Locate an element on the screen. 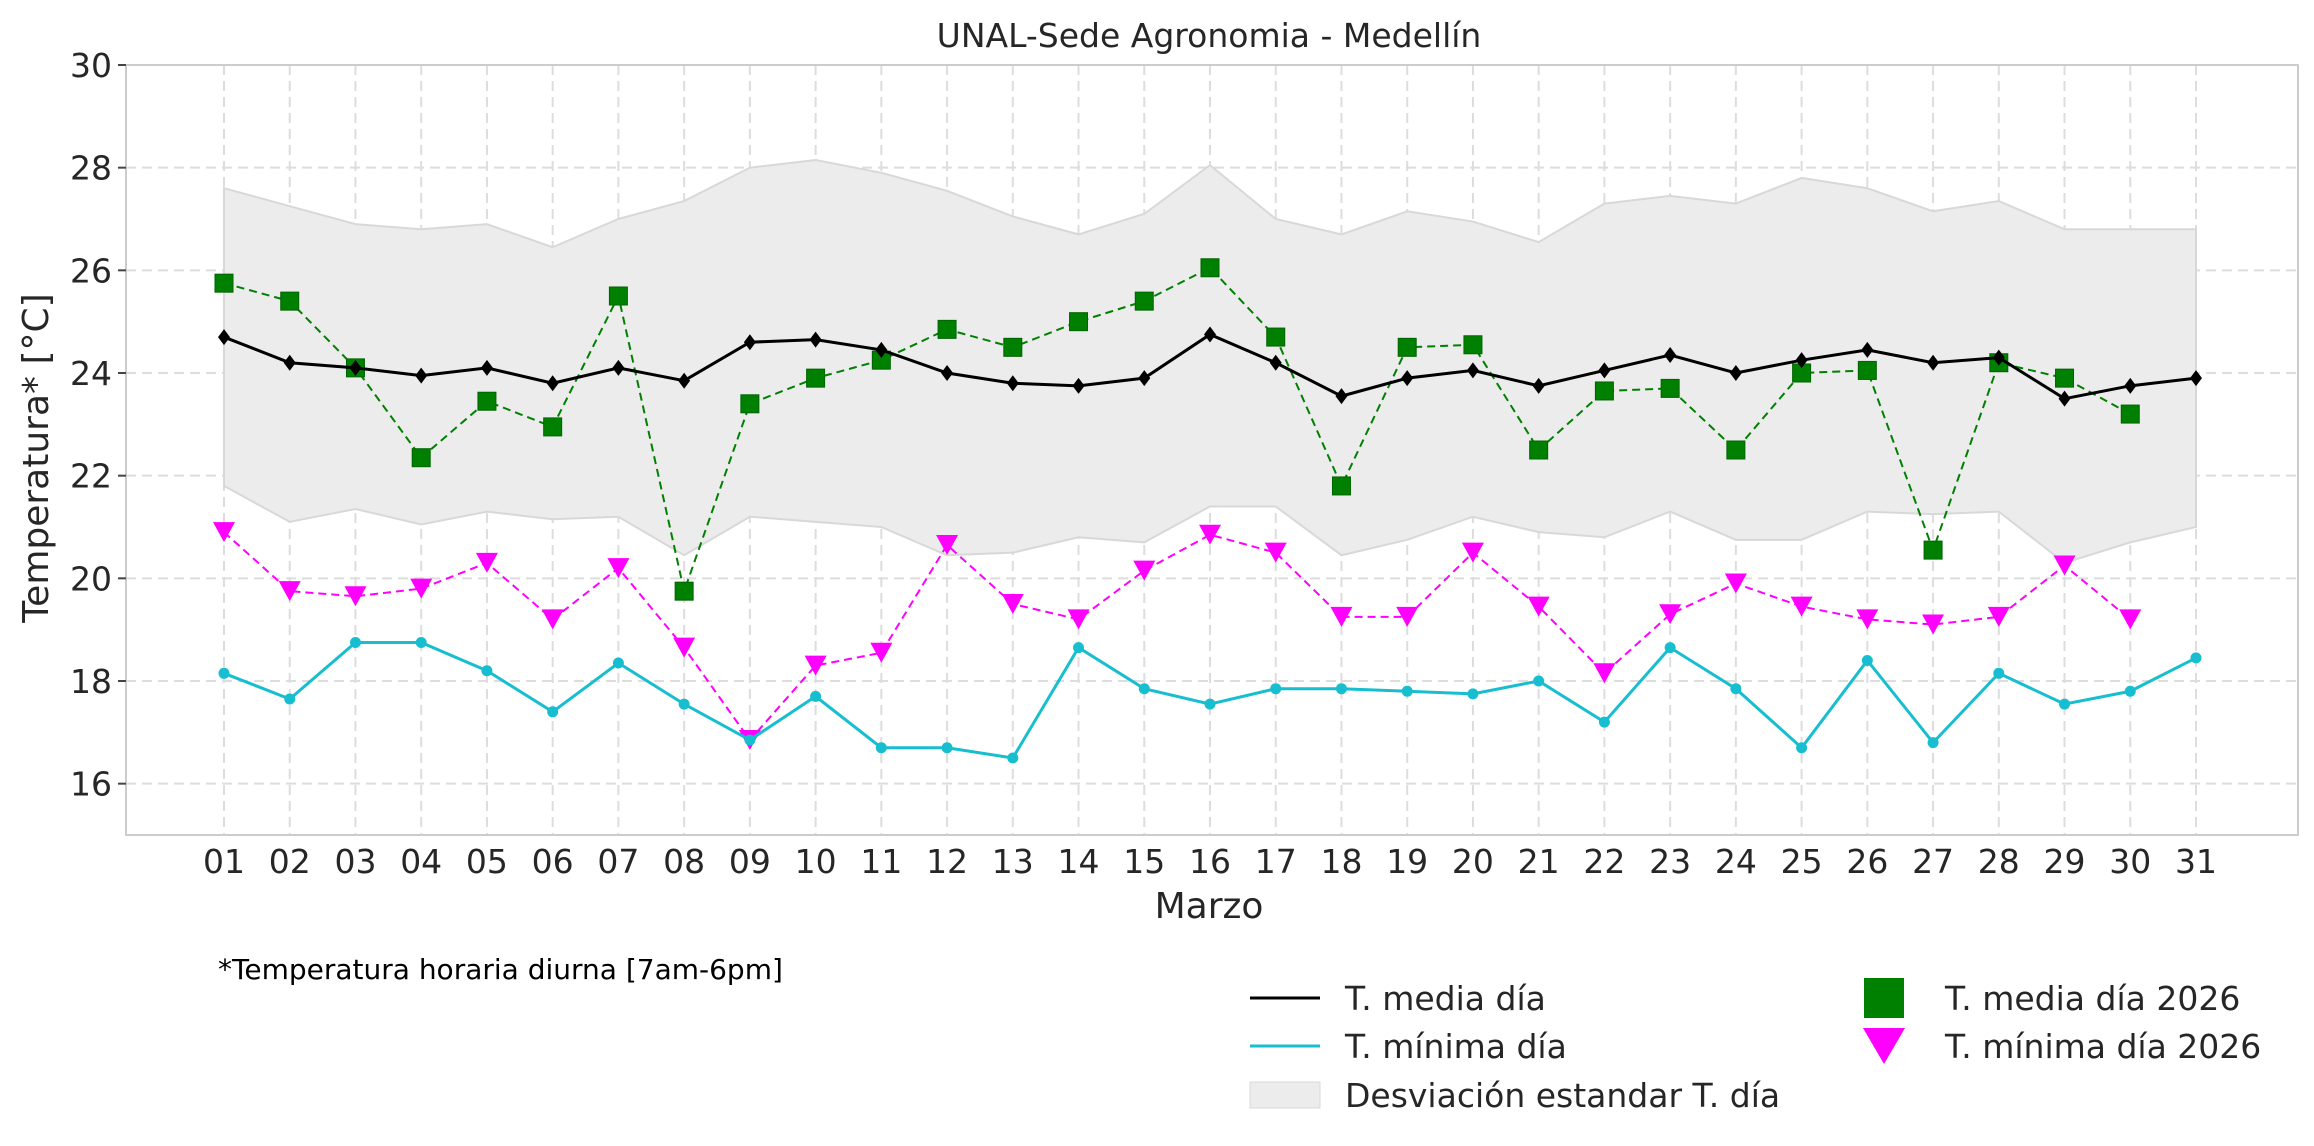 This screenshot has width=2314, height=1146. x-tick-label: 04 is located at coordinates (421, 861).